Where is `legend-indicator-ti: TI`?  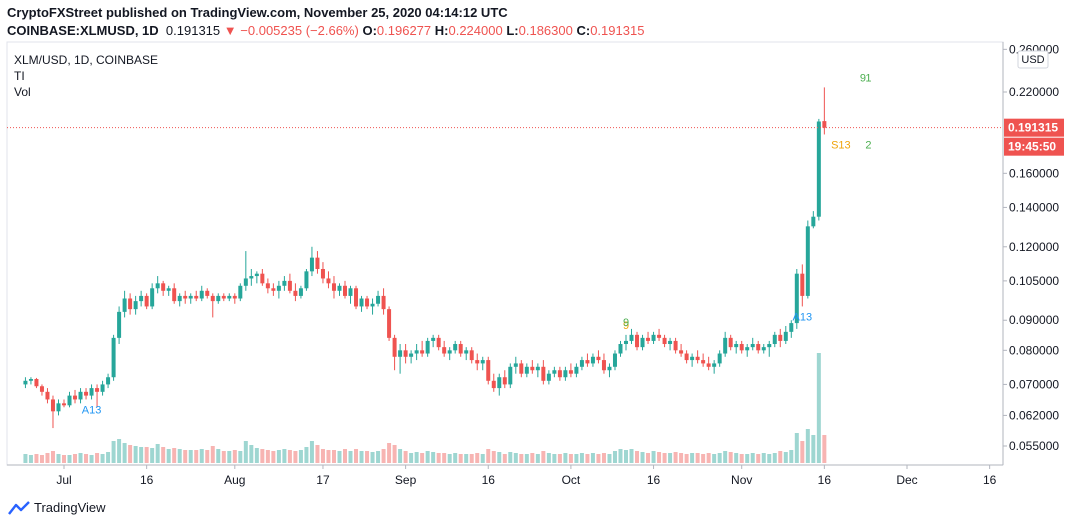 legend-indicator-ti: TI is located at coordinates (19, 76).